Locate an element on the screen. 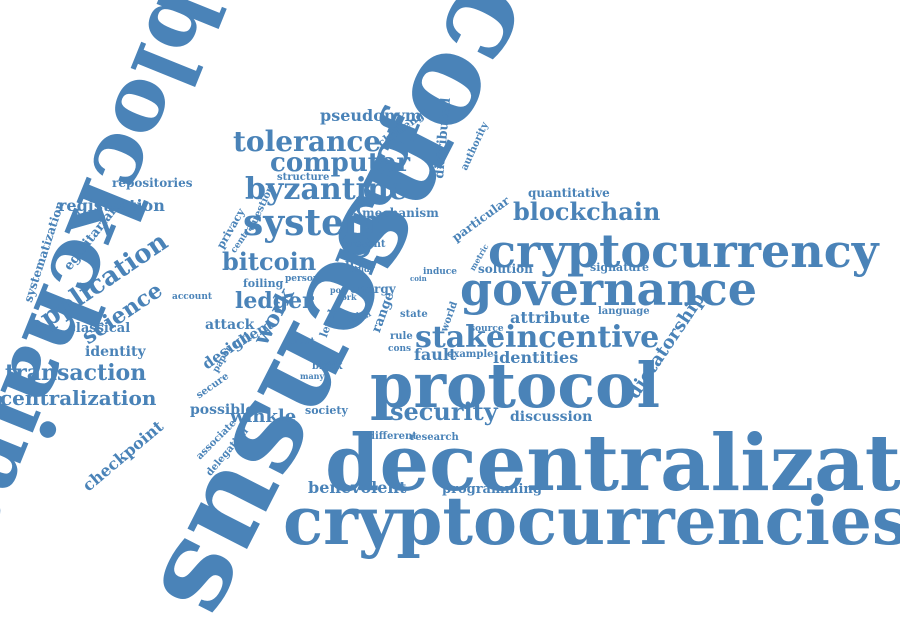 The height and width of the screenshot is (619, 900). word-benevolent: benevolent is located at coordinates (357, 487).